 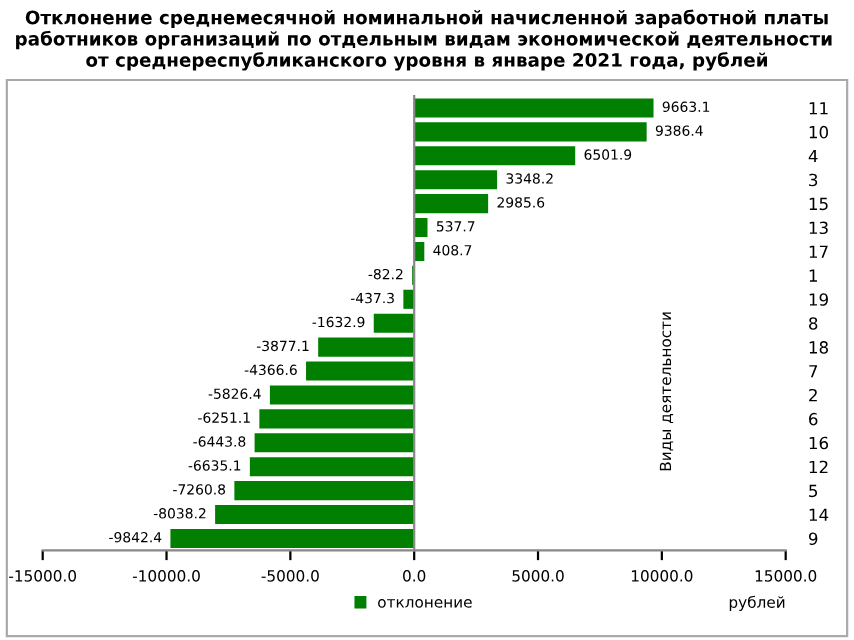 What do you see at coordinates (813, 395) in the screenshot?
I see `y-tick-label: 2` at bounding box center [813, 395].